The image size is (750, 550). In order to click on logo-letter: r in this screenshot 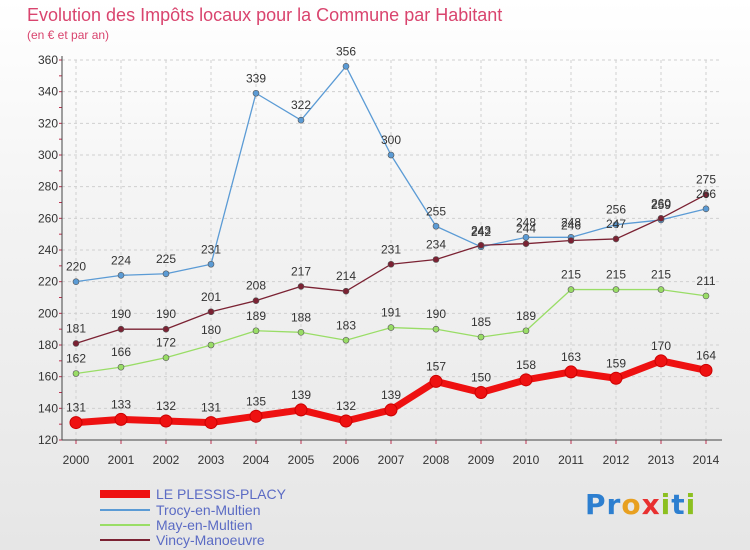, I will do `click(614, 504)`.